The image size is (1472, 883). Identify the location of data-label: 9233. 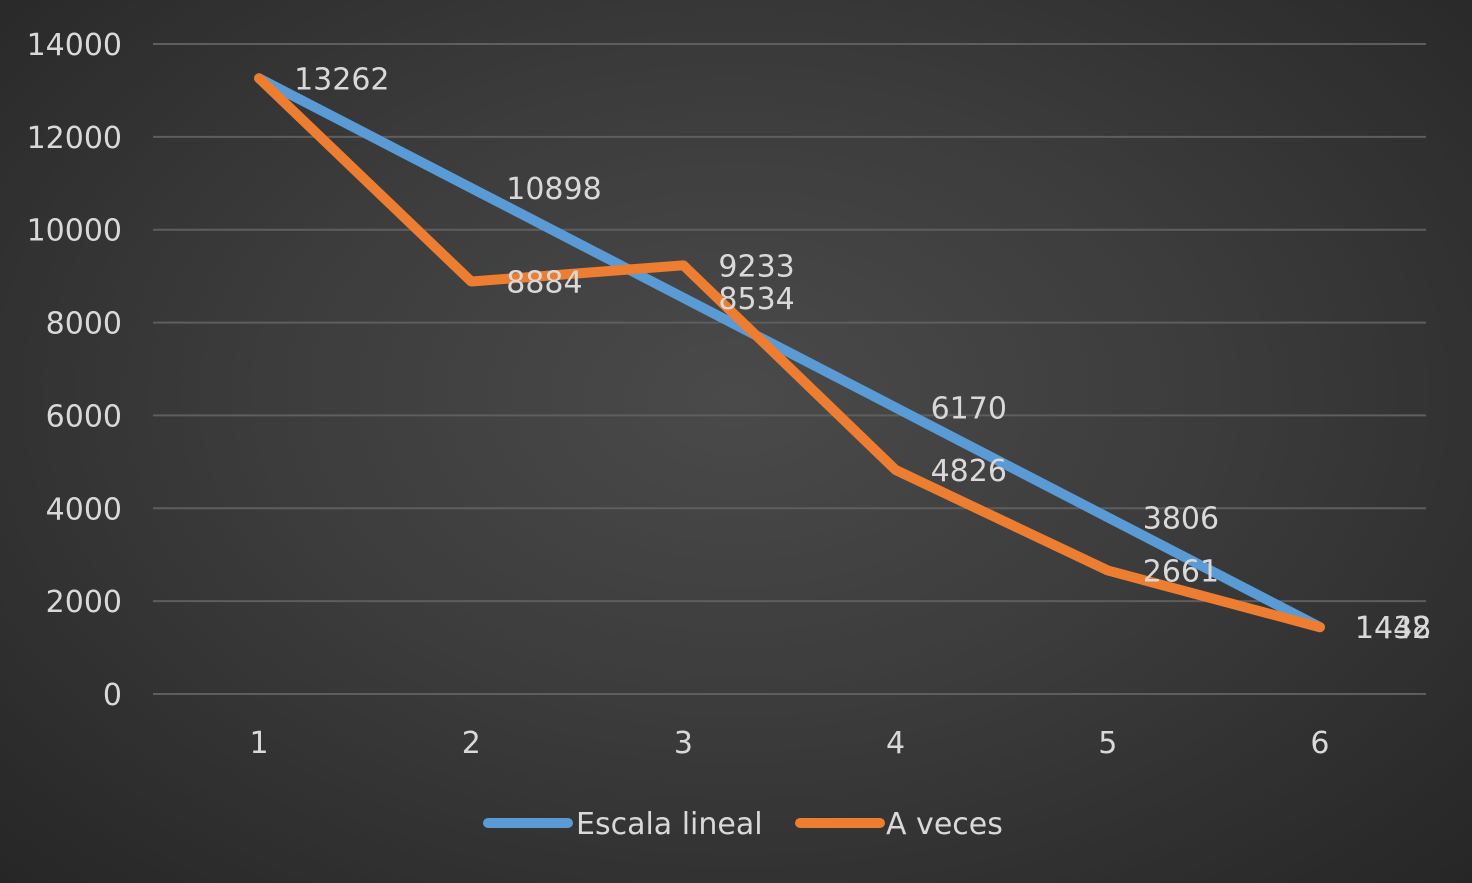
(756, 266).